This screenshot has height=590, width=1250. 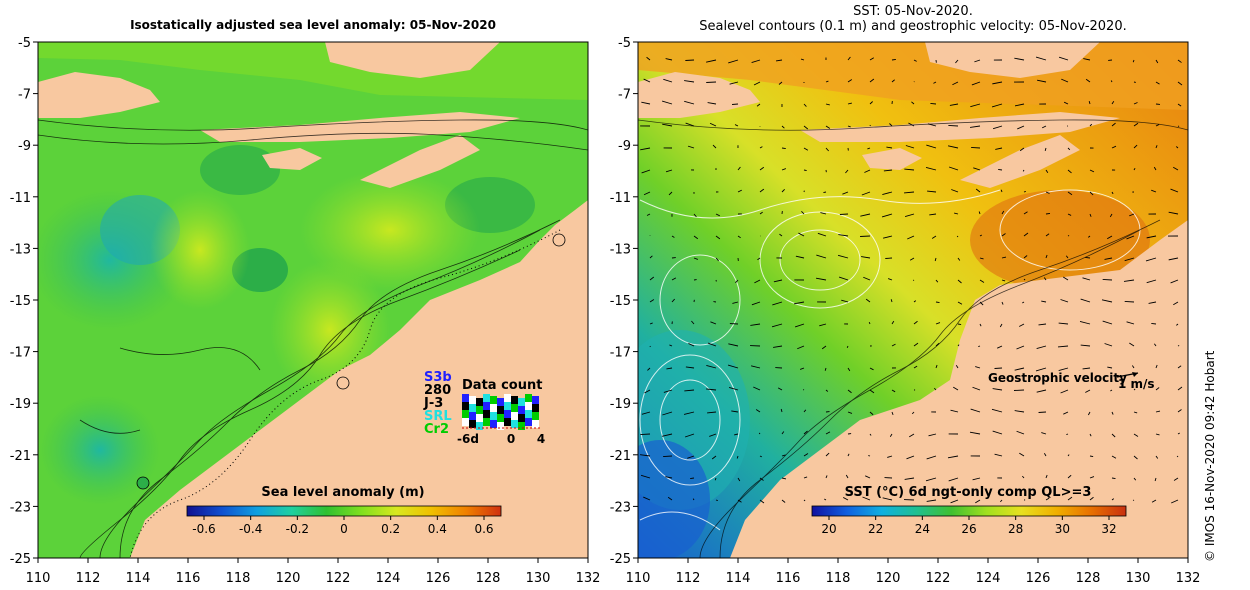 I want to click on x-tick-label: 132, so click(x=1188, y=578).